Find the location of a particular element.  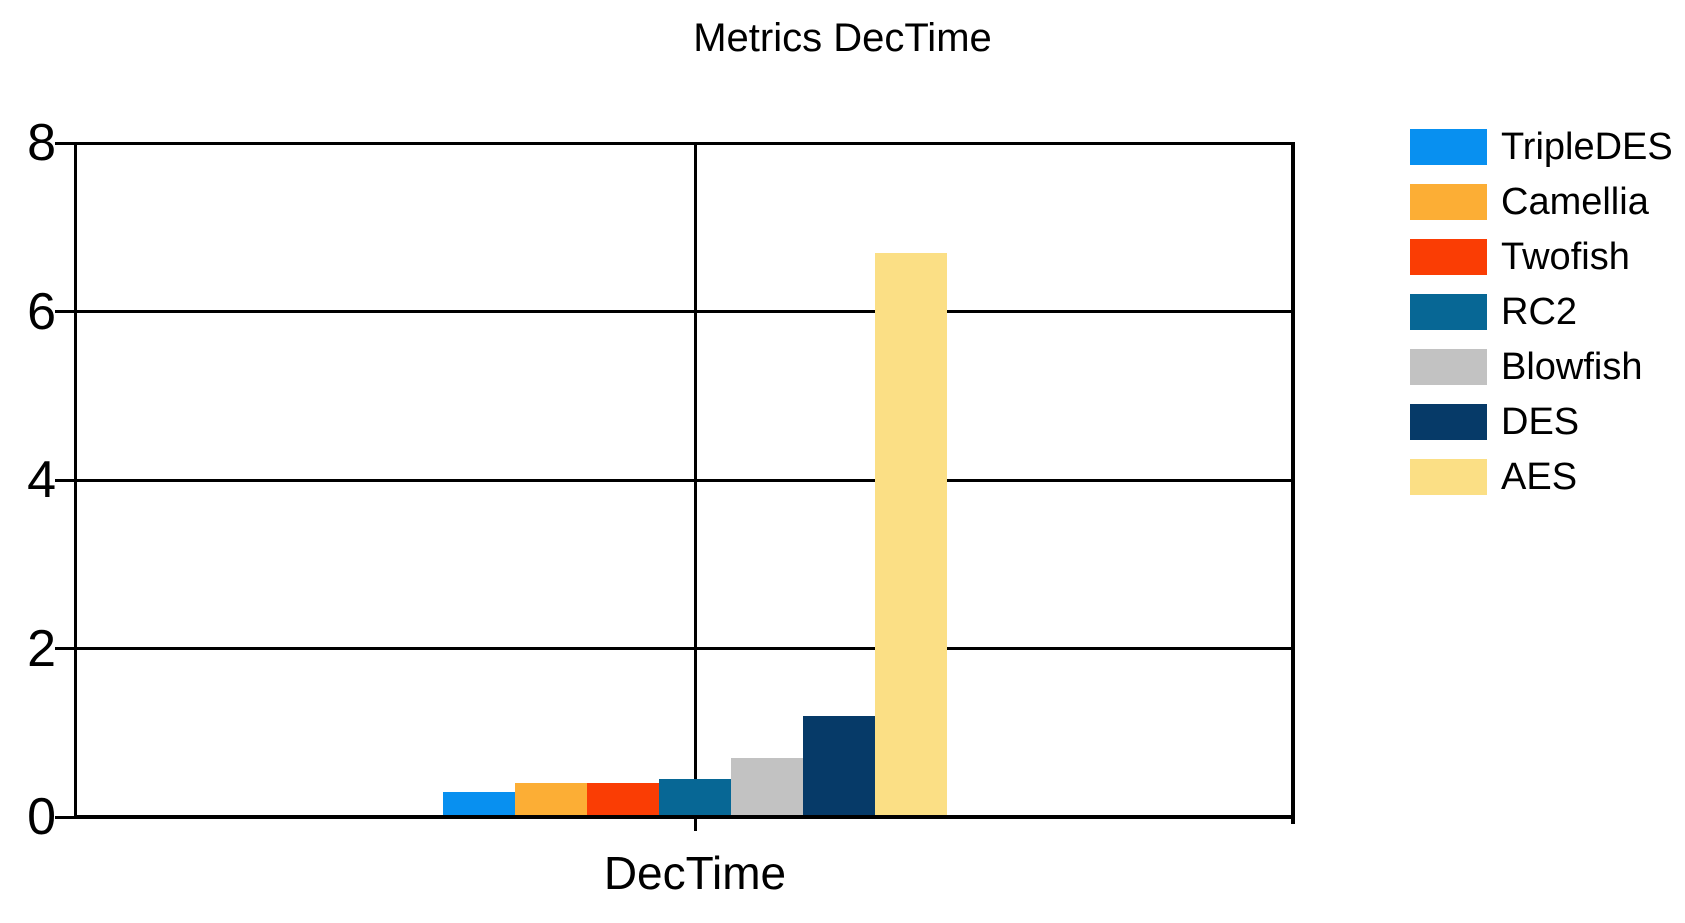

legend-item-blowfish: Blowfish is located at coordinates (1541, 367).